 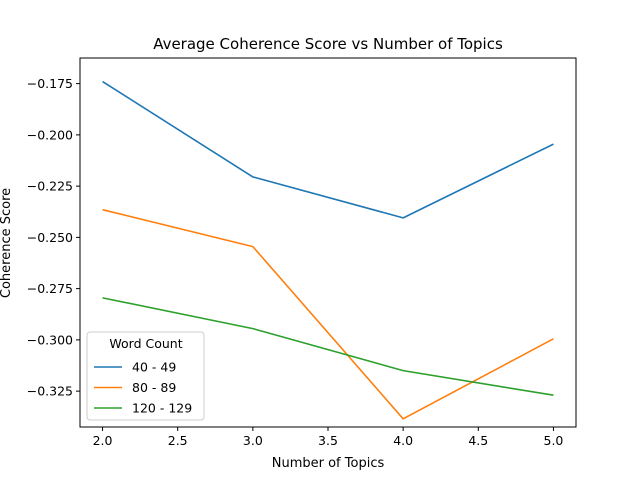 I want to click on x-tick-label: 2.5, so click(x=178, y=440).